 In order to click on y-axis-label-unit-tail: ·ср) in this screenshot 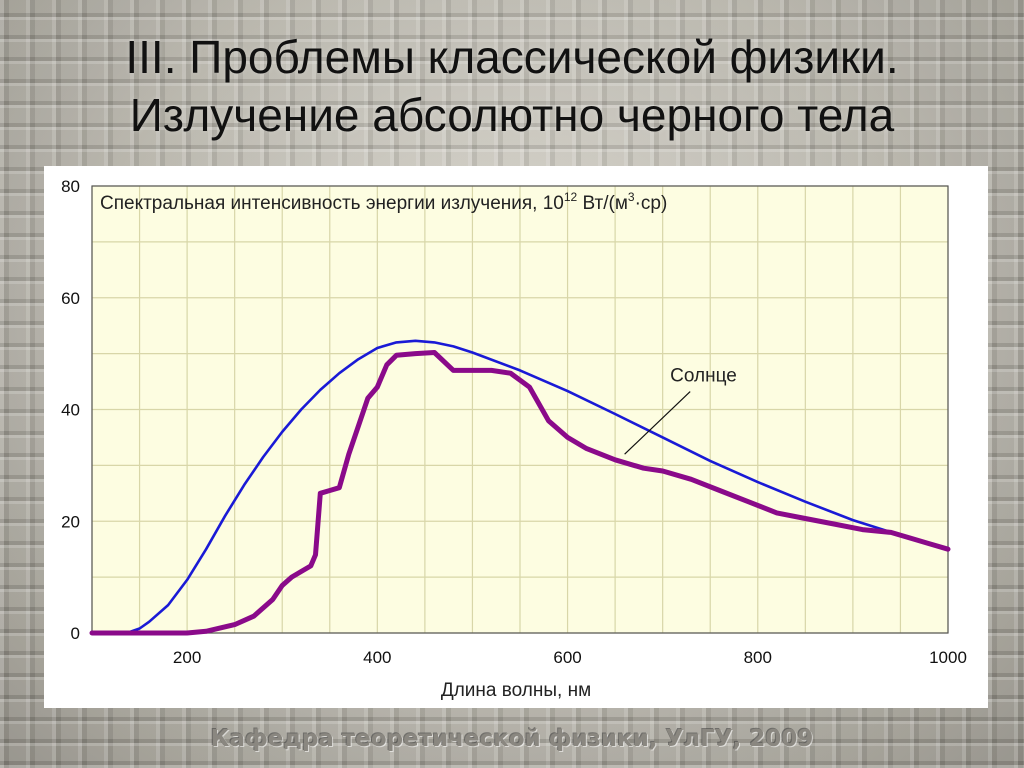, I will do `click(651, 203)`.